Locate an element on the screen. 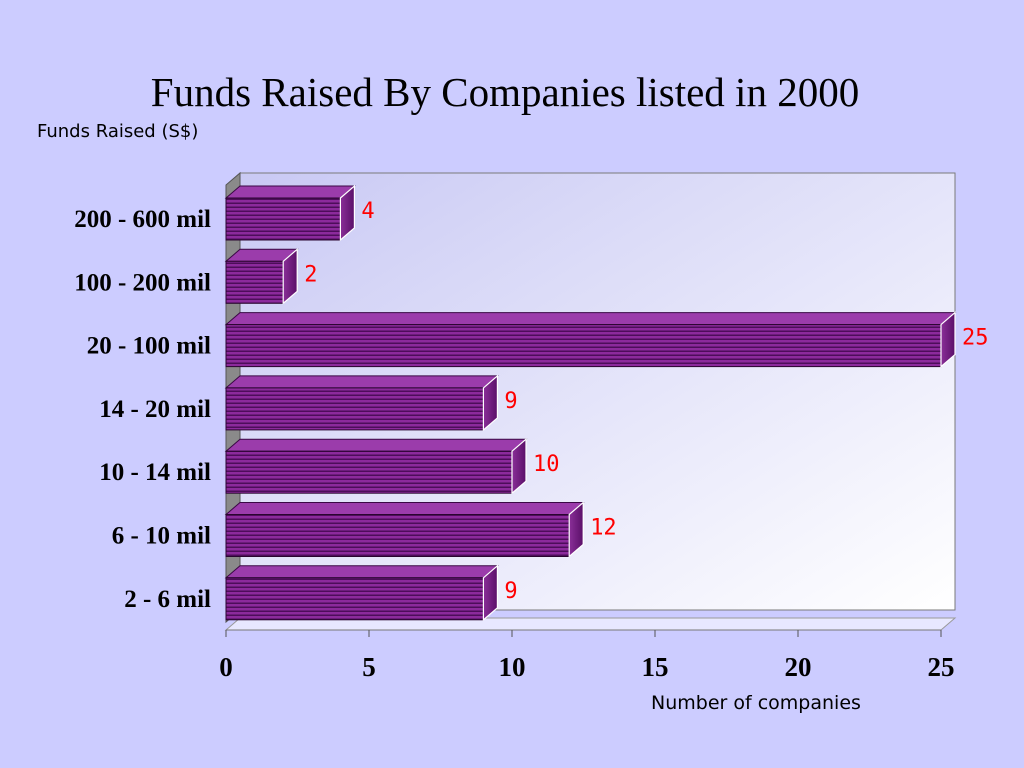 This screenshot has height=768, width=1024. category-label: 100 - 200 mil is located at coordinates (142, 282).